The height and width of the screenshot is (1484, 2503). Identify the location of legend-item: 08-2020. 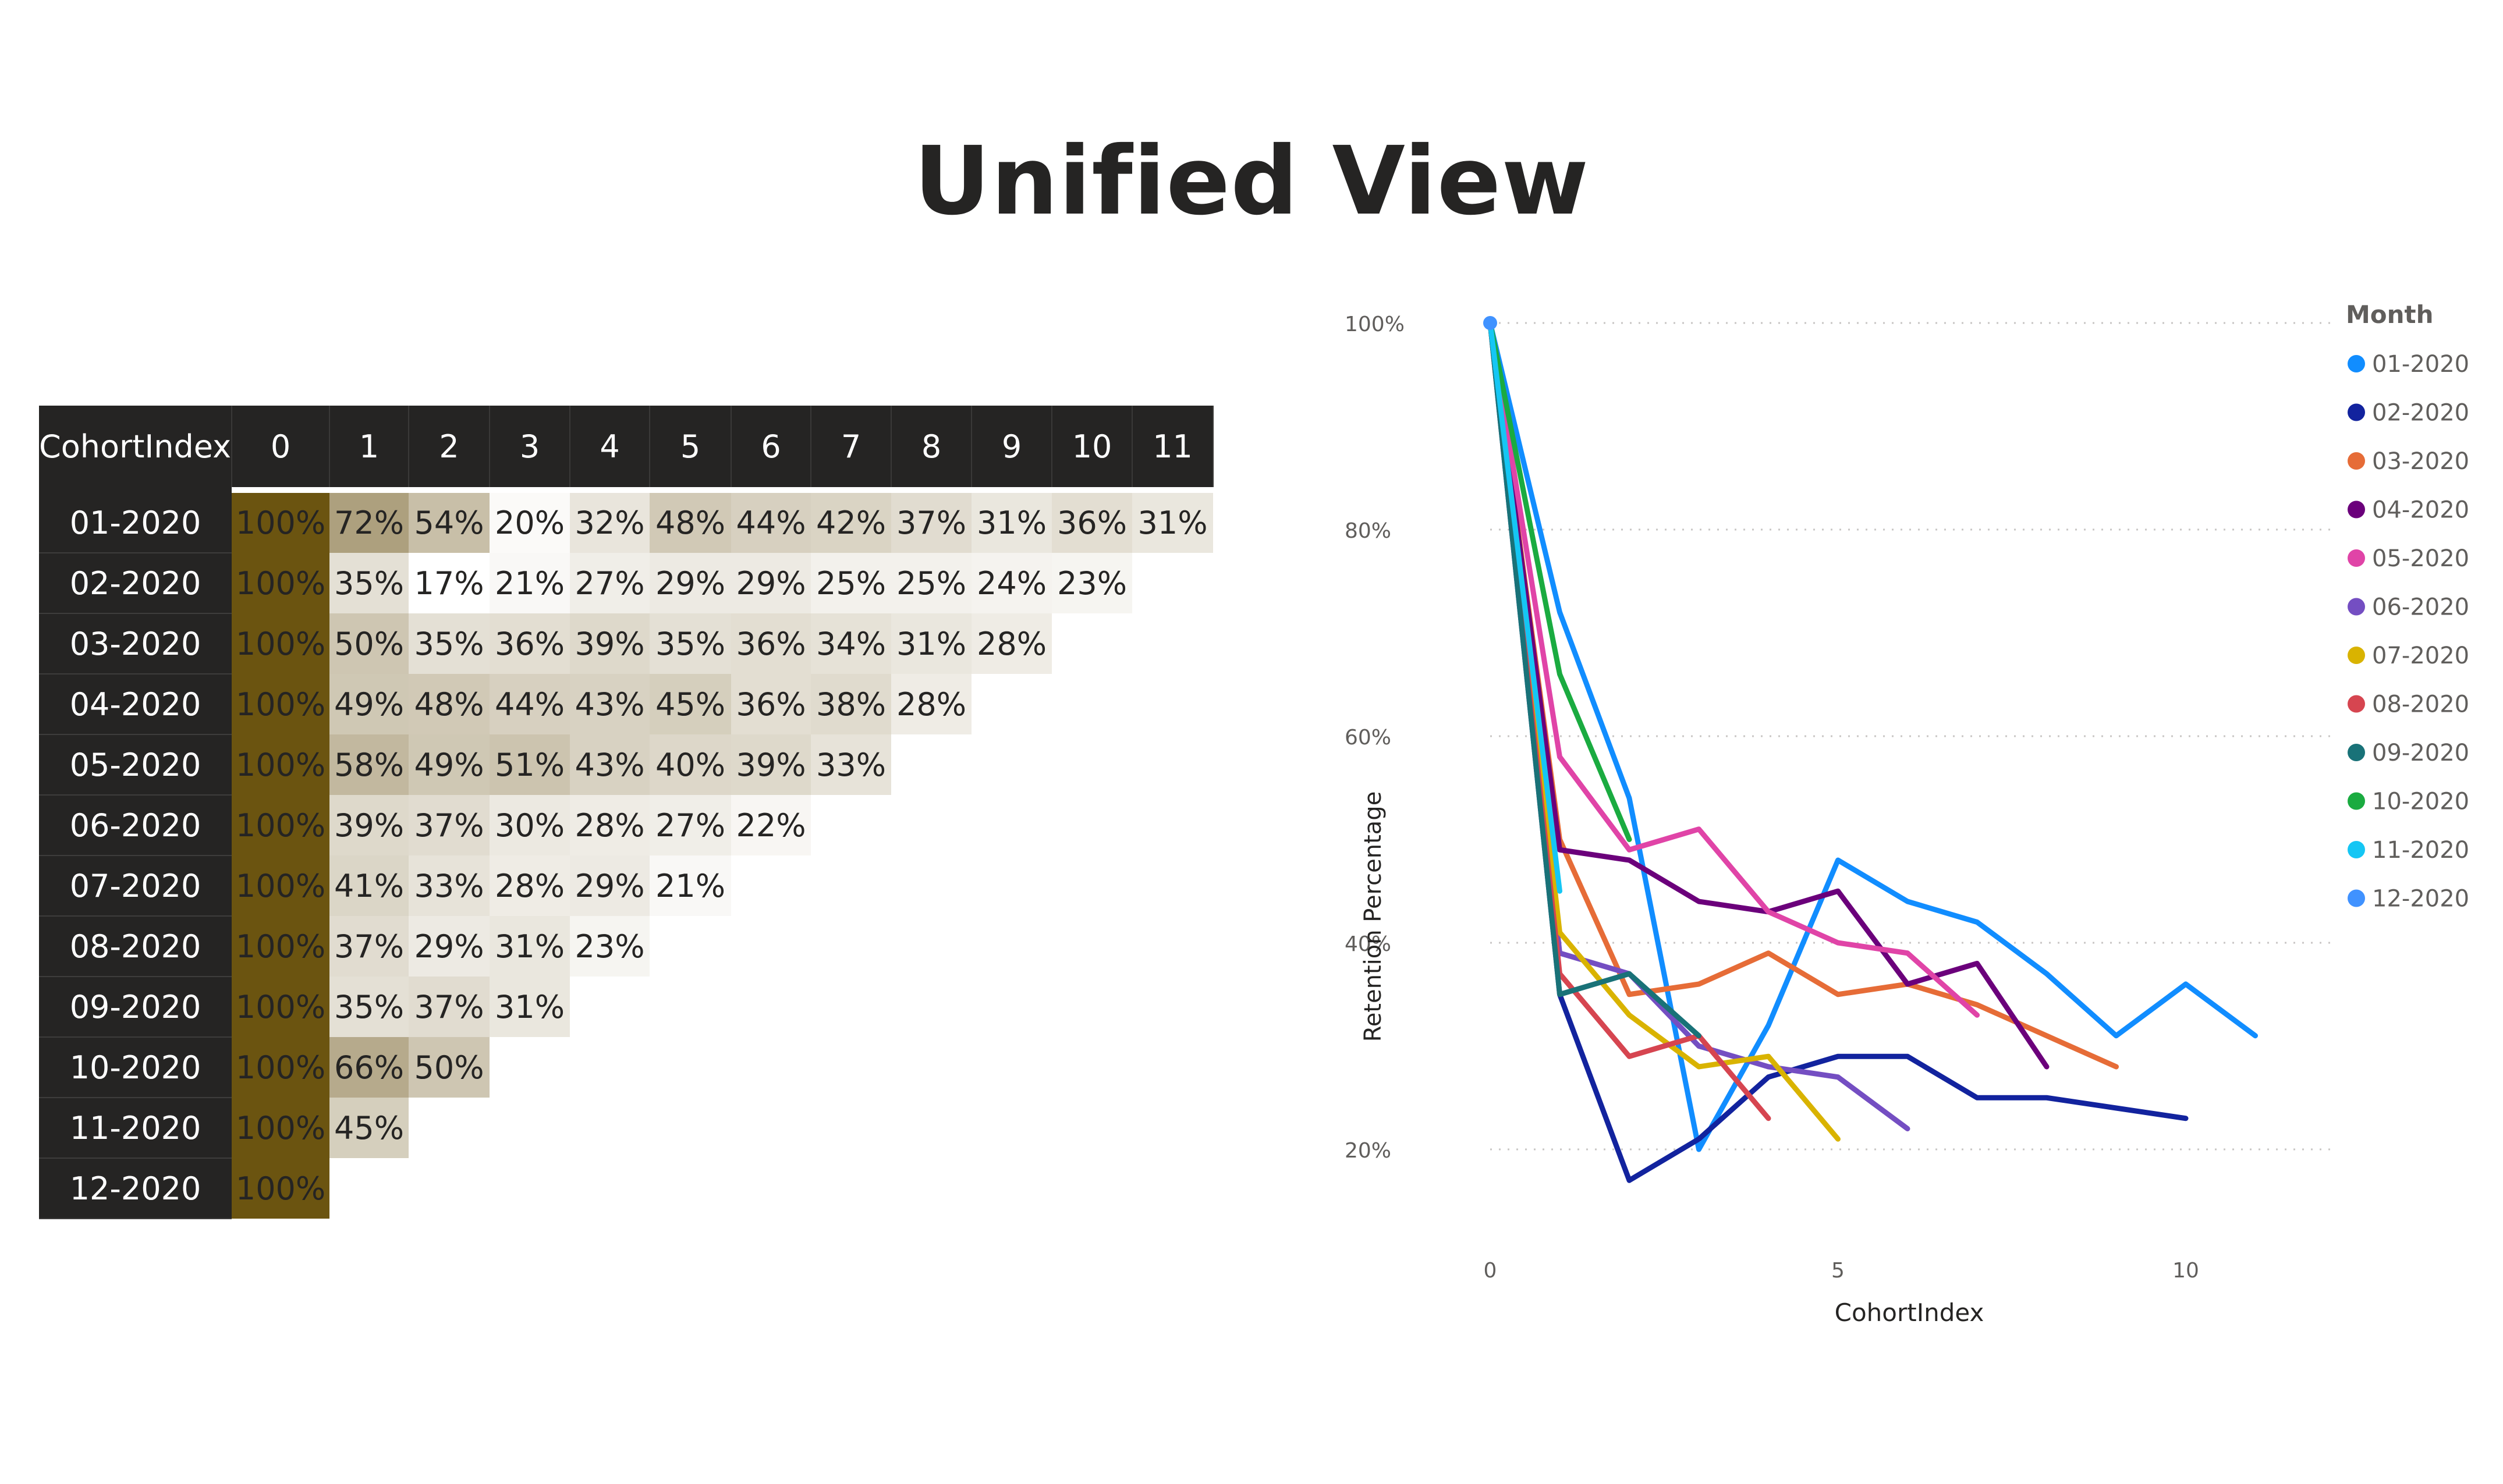
(2420, 704).